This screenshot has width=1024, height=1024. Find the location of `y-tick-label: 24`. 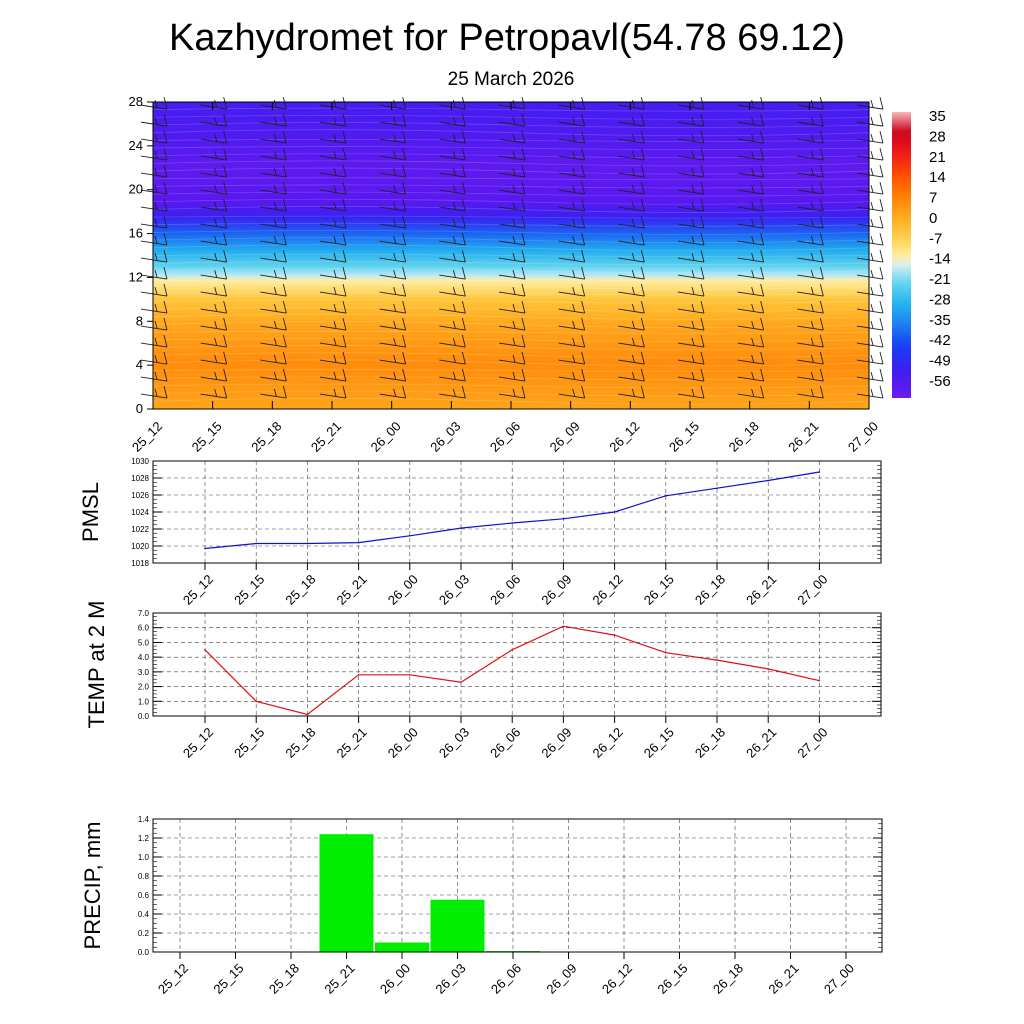

y-tick-label: 24 is located at coordinates (136, 145).